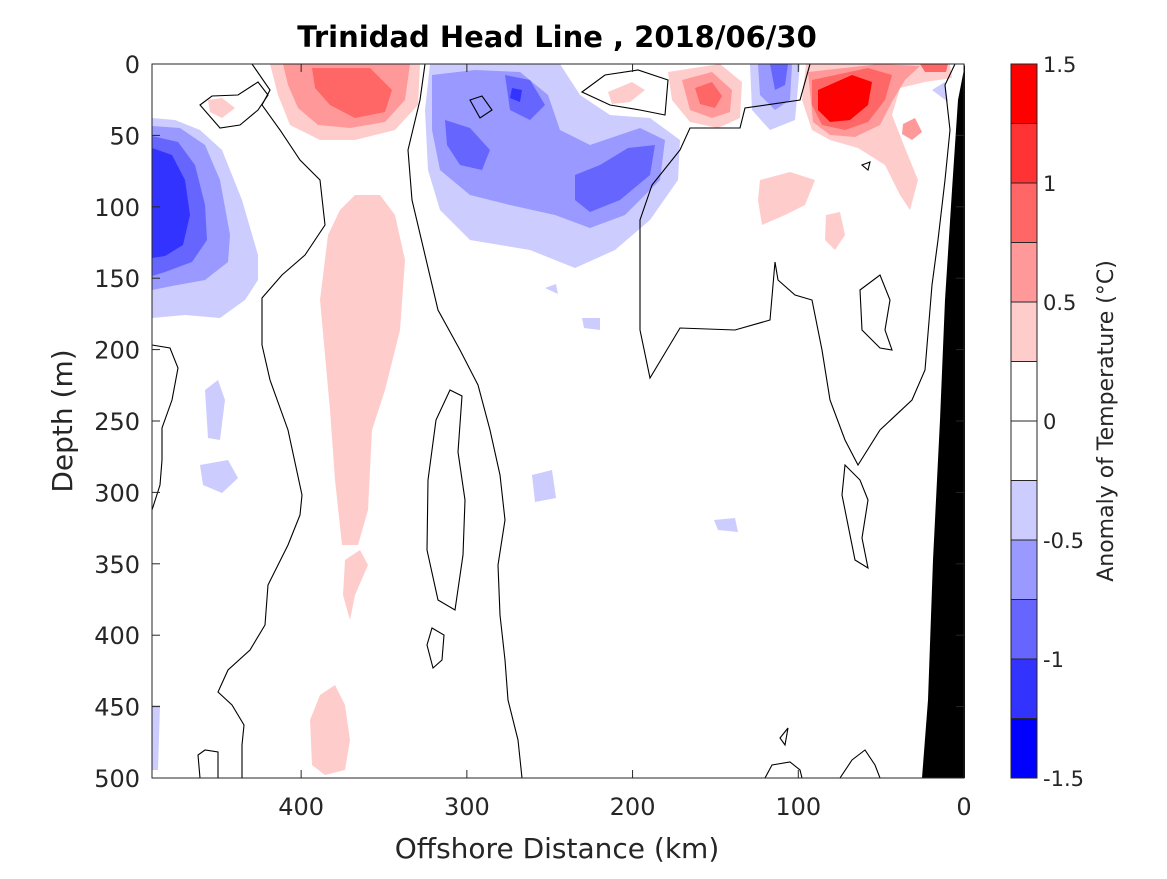 This screenshot has height=879, width=1167. Describe the element at coordinates (301, 807) in the screenshot. I see `x-tick-label: 400` at that location.